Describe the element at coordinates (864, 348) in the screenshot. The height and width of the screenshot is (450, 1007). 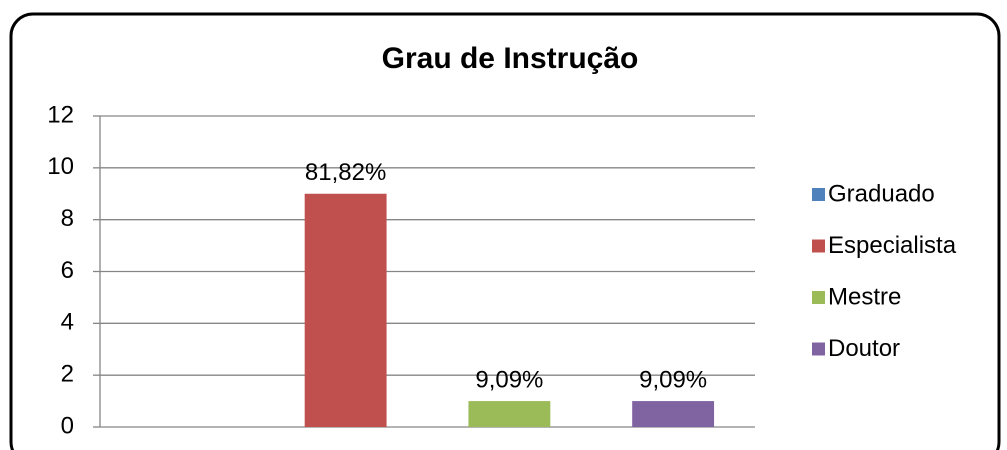
I see `legend-label: Doutor` at that location.